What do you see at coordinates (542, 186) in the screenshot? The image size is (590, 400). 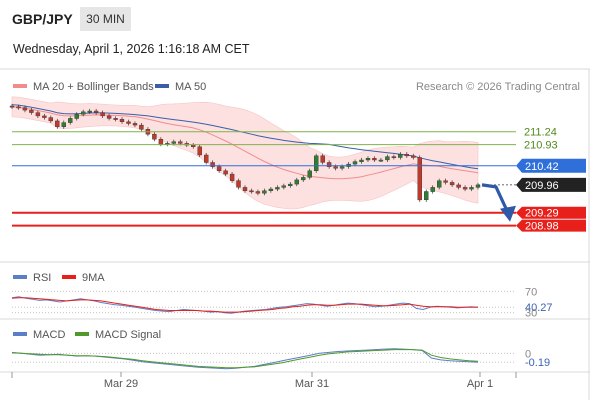 I see `last-price-label: 209.96` at bounding box center [542, 186].